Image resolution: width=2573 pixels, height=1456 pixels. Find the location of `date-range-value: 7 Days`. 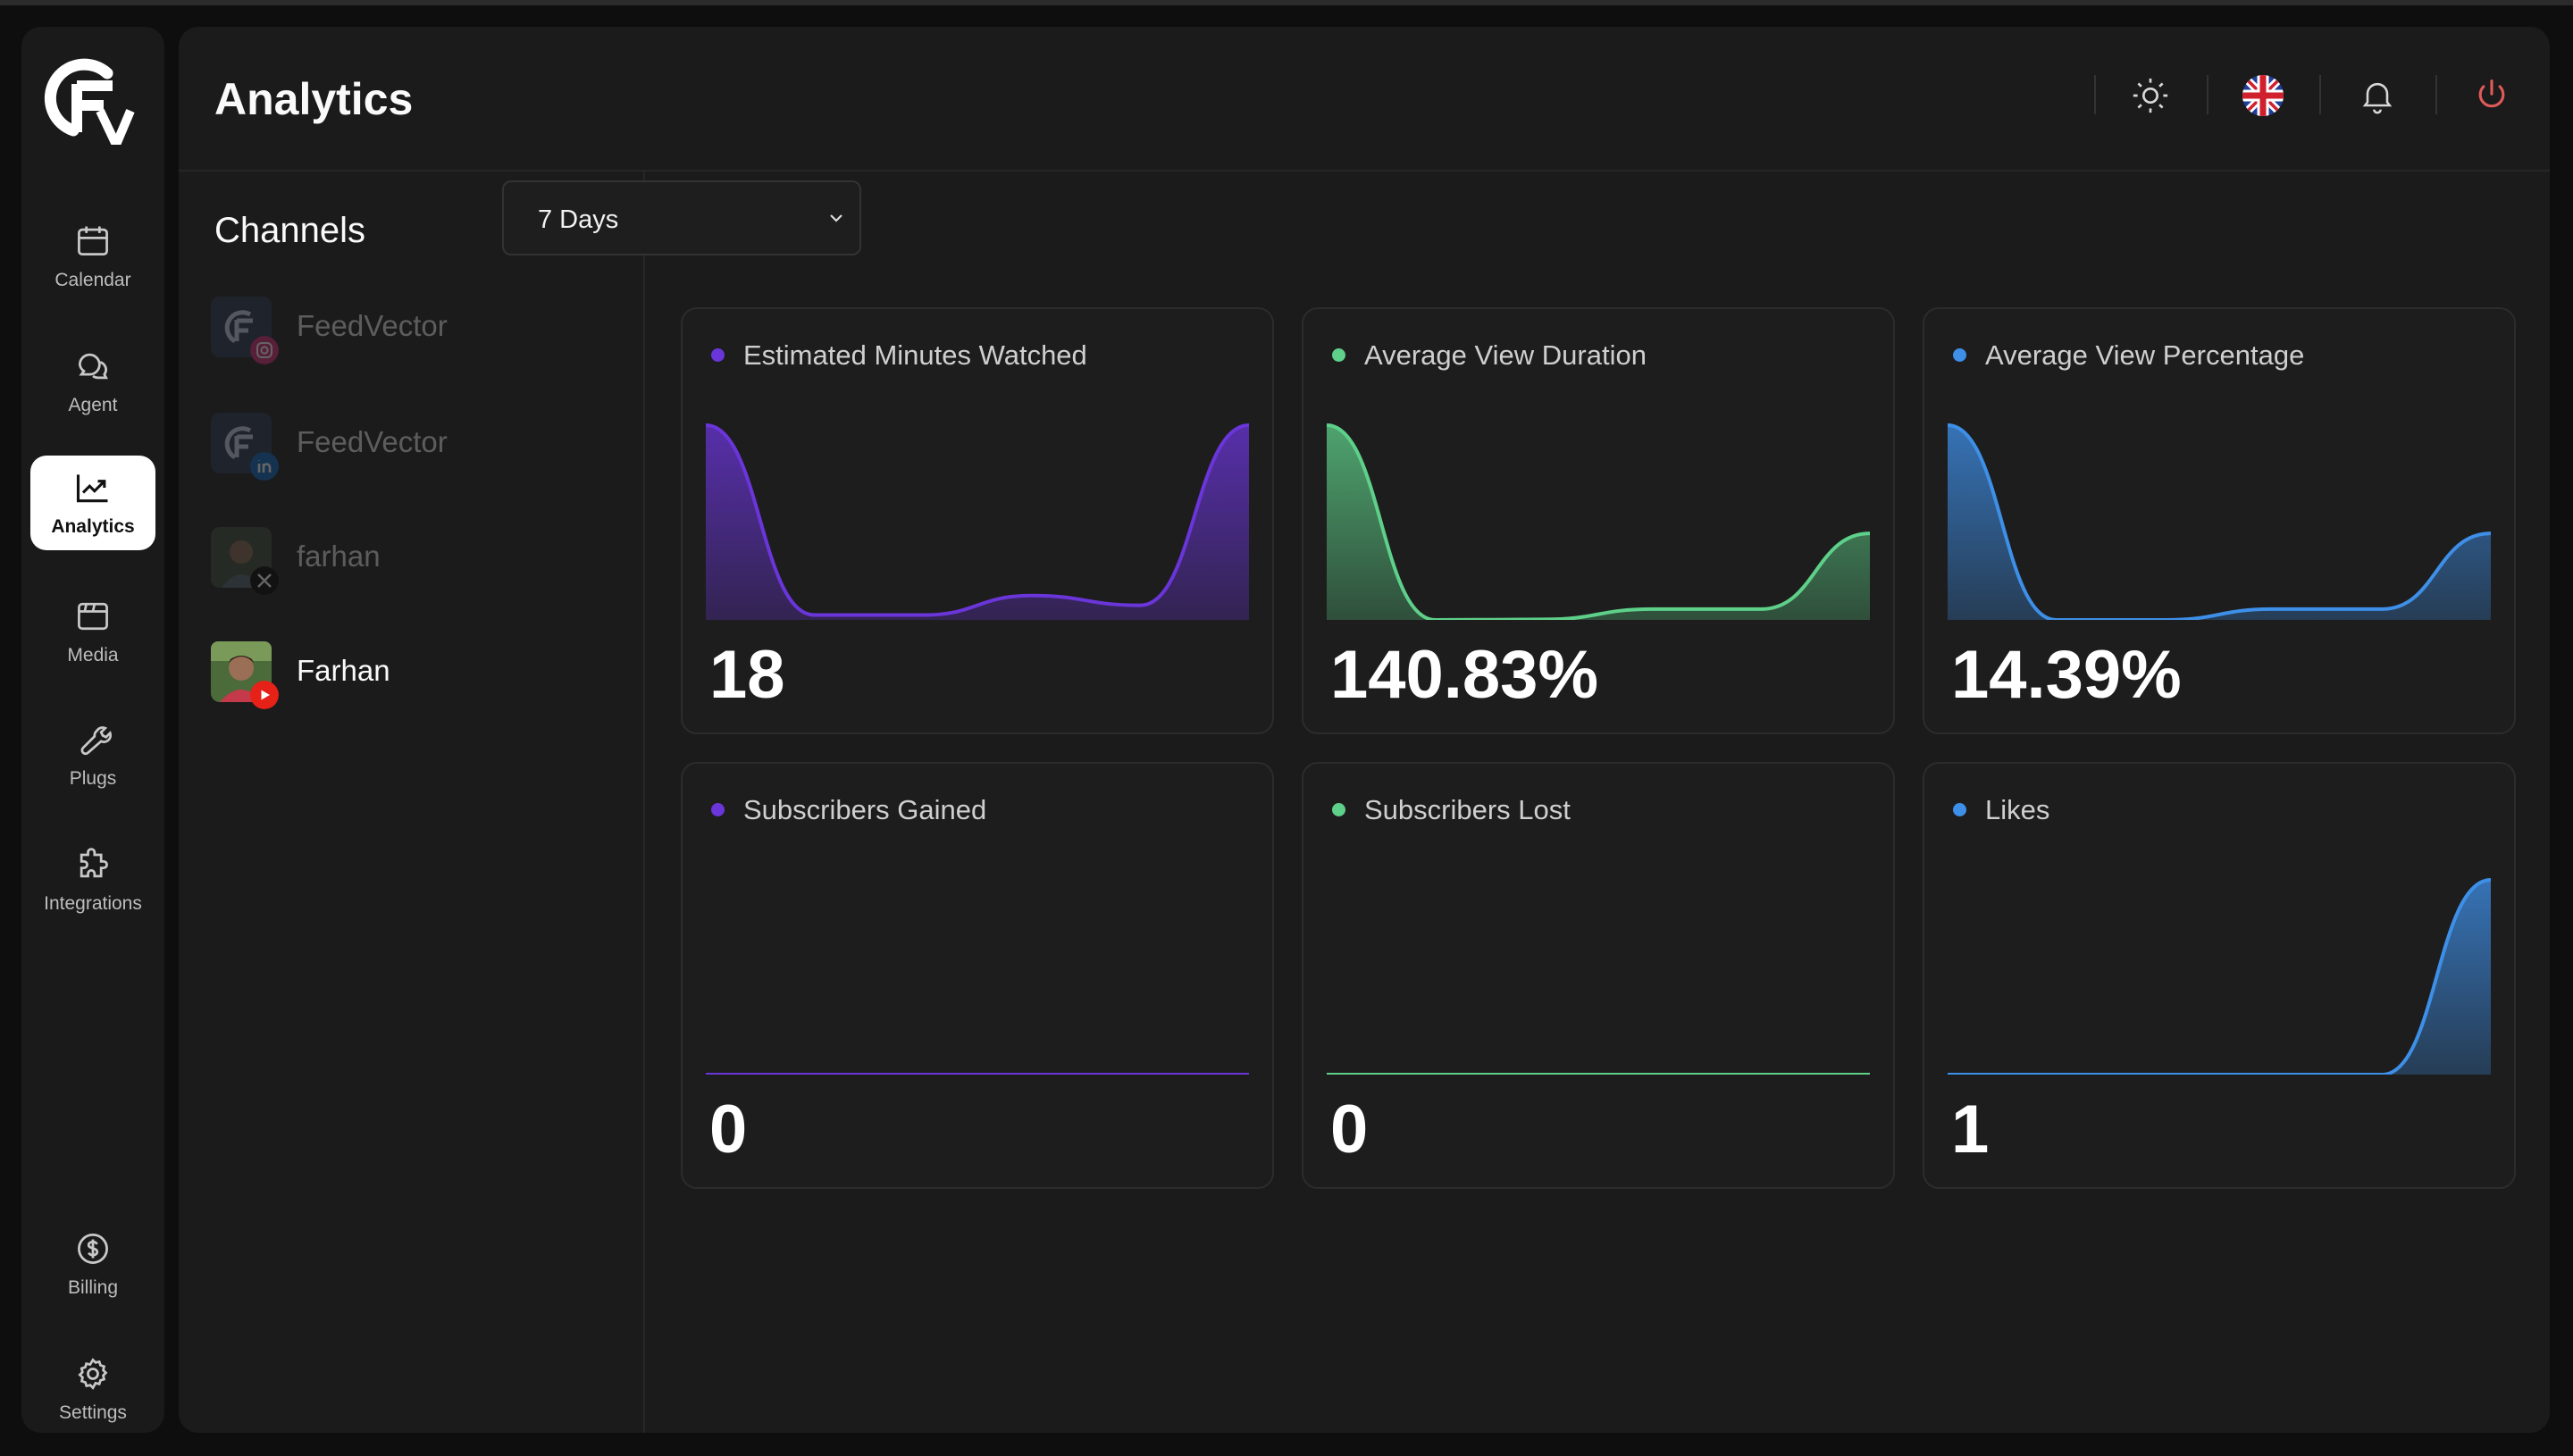

date-range-value: 7 Days is located at coordinates (578, 219).